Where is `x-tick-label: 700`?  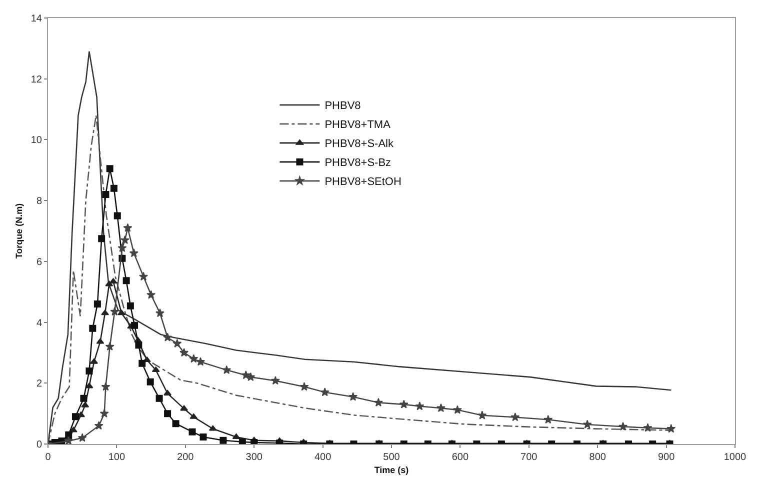 x-tick-label: 700 is located at coordinates (529, 457).